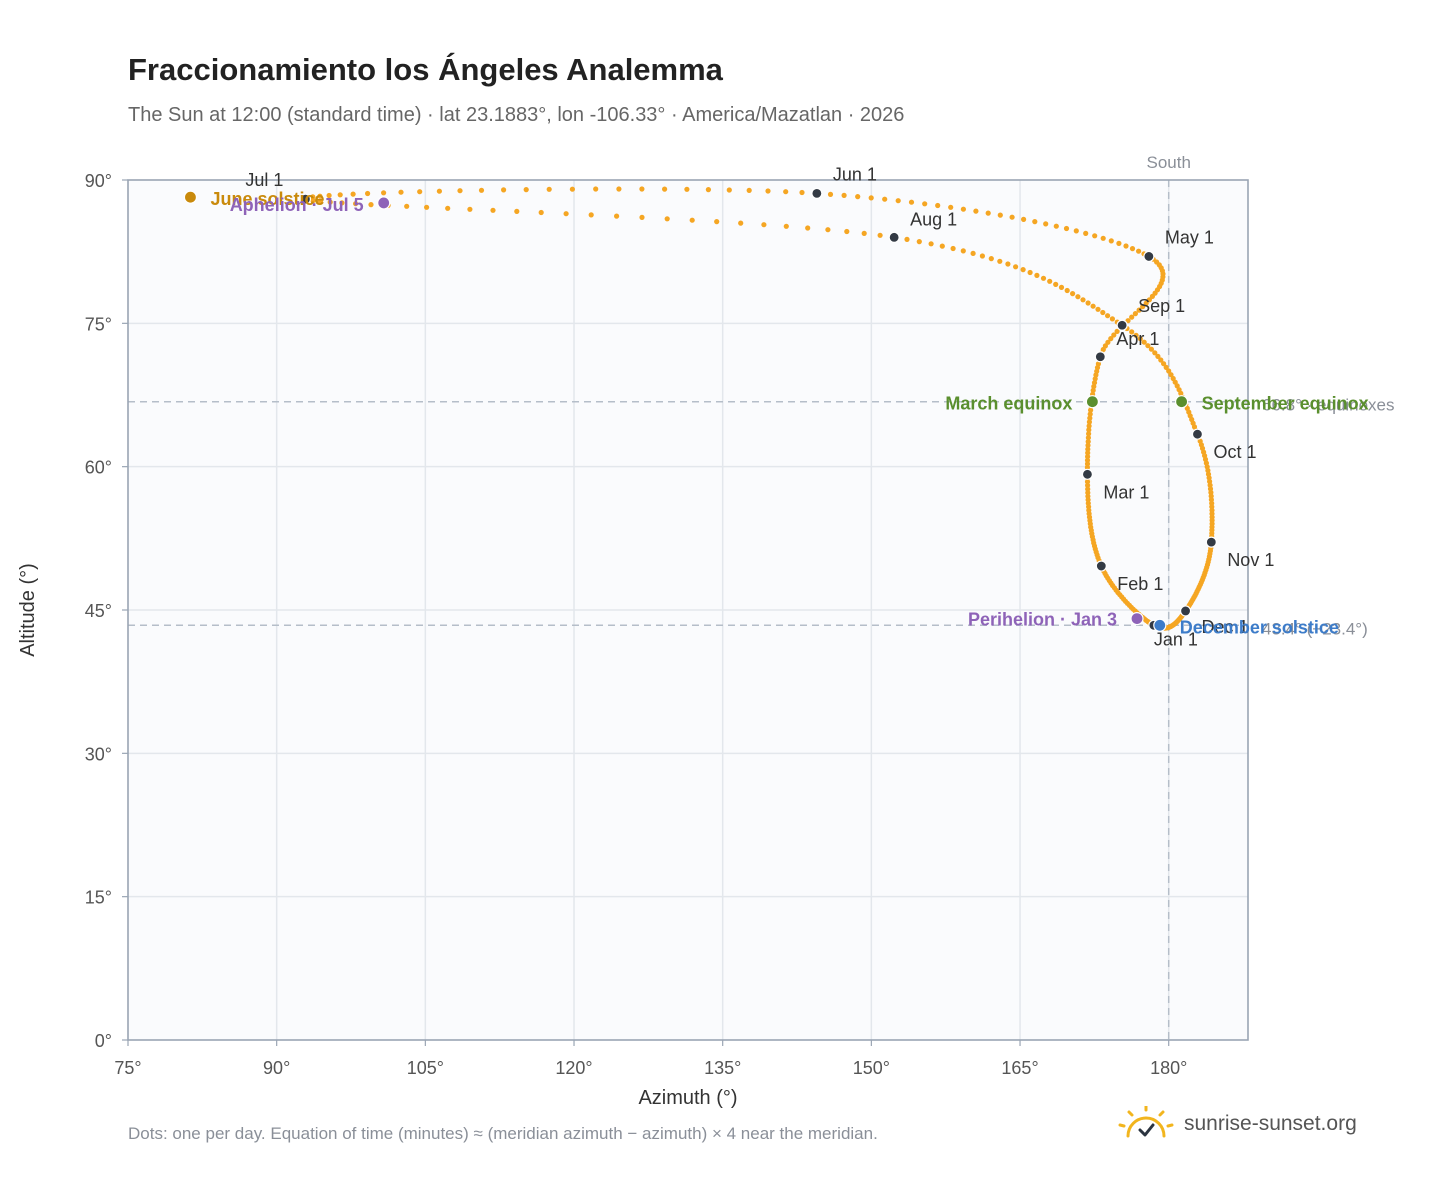 This screenshot has height=1188, width=1448. Describe the element at coordinates (1315, 628) in the screenshot. I see `reference-label: 43.4° (−23.4°)` at that location.